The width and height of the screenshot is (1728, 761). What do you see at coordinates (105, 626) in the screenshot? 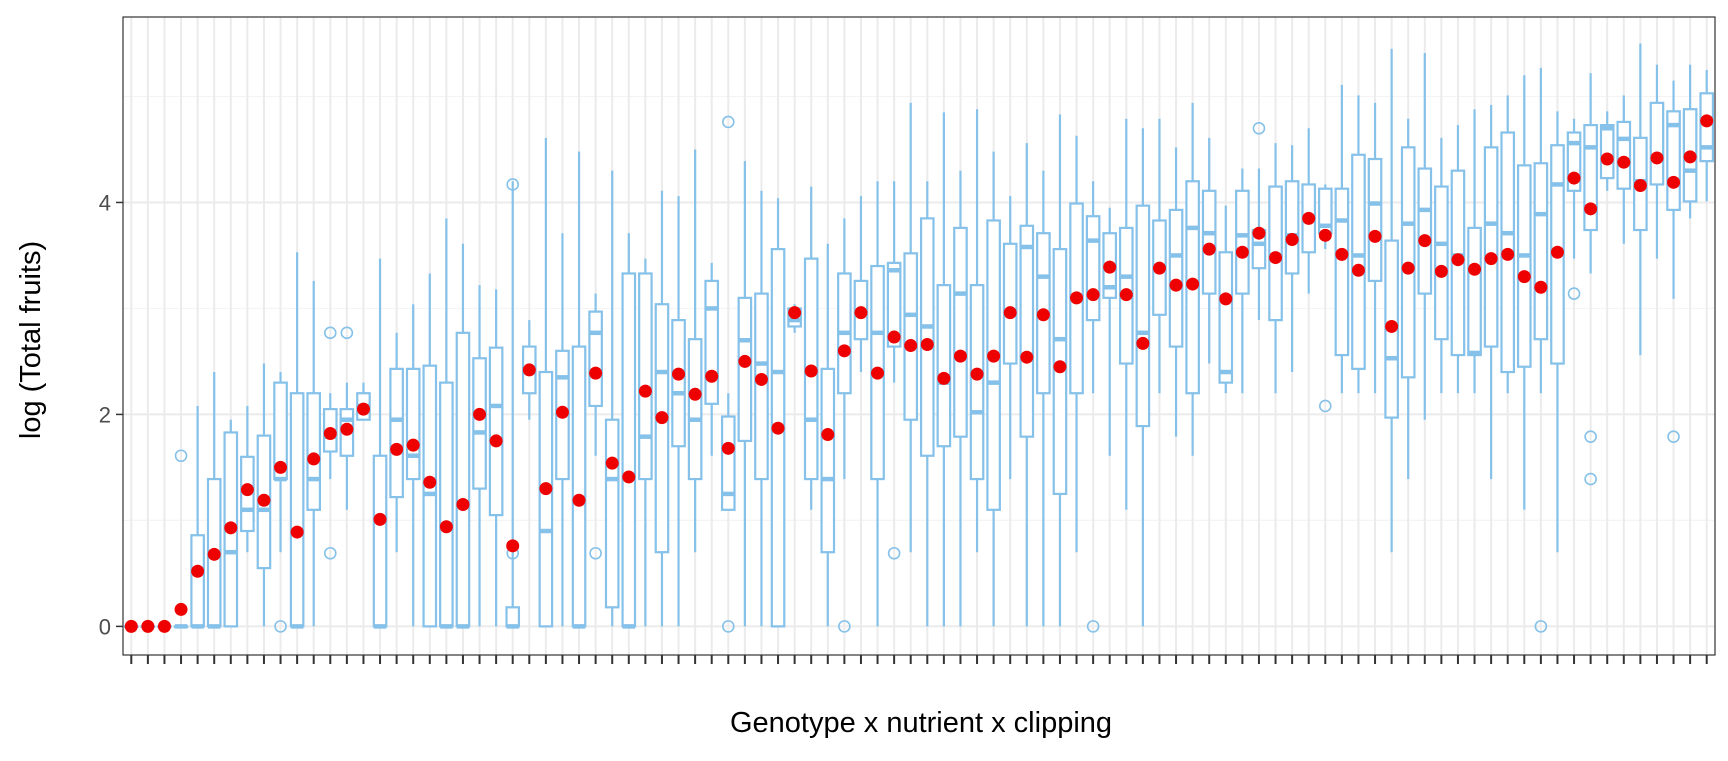
I see `y-tick-label: 0` at bounding box center [105, 626].